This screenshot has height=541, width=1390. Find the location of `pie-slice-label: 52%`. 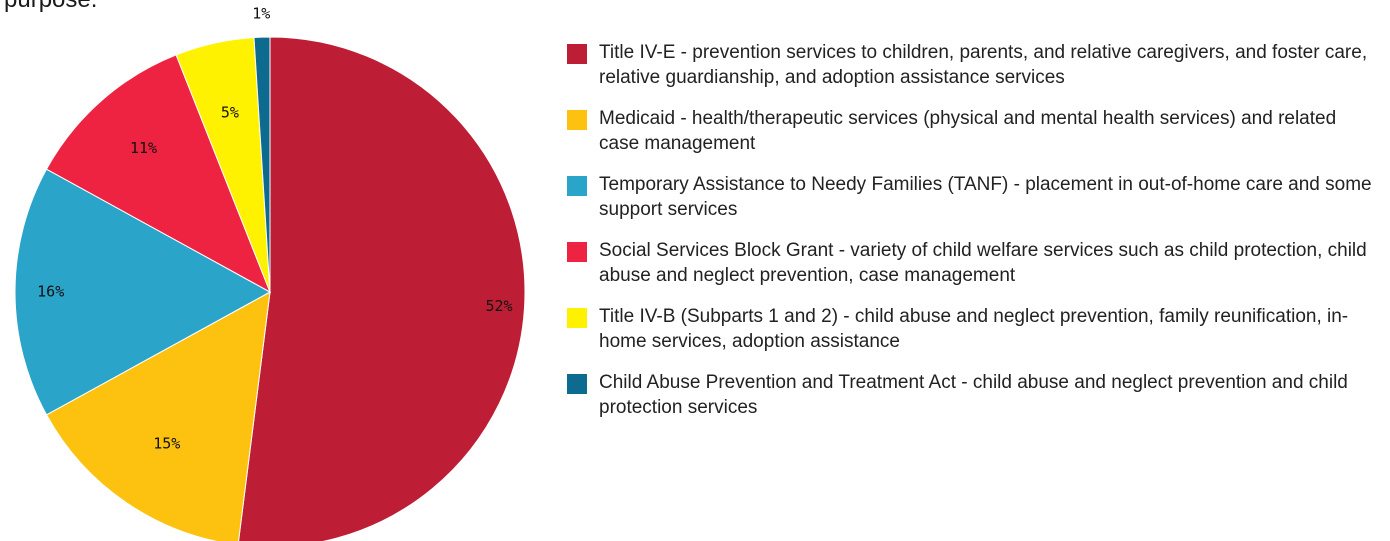

pie-slice-label: 52% is located at coordinates (499, 306).